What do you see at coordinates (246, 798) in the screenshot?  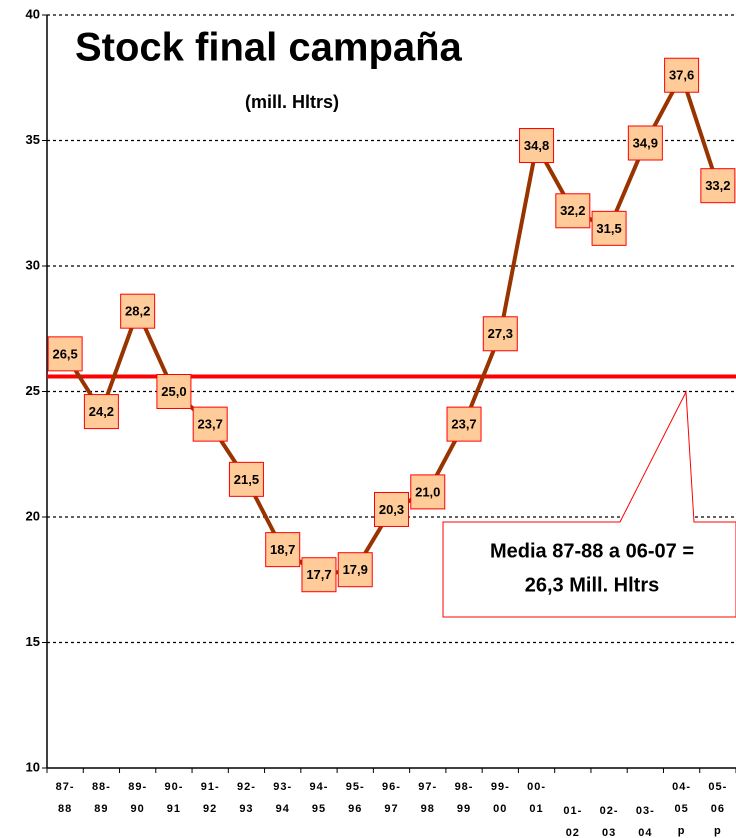 I see `x-tick-label: 92- 93` at bounding box center [246, 798].